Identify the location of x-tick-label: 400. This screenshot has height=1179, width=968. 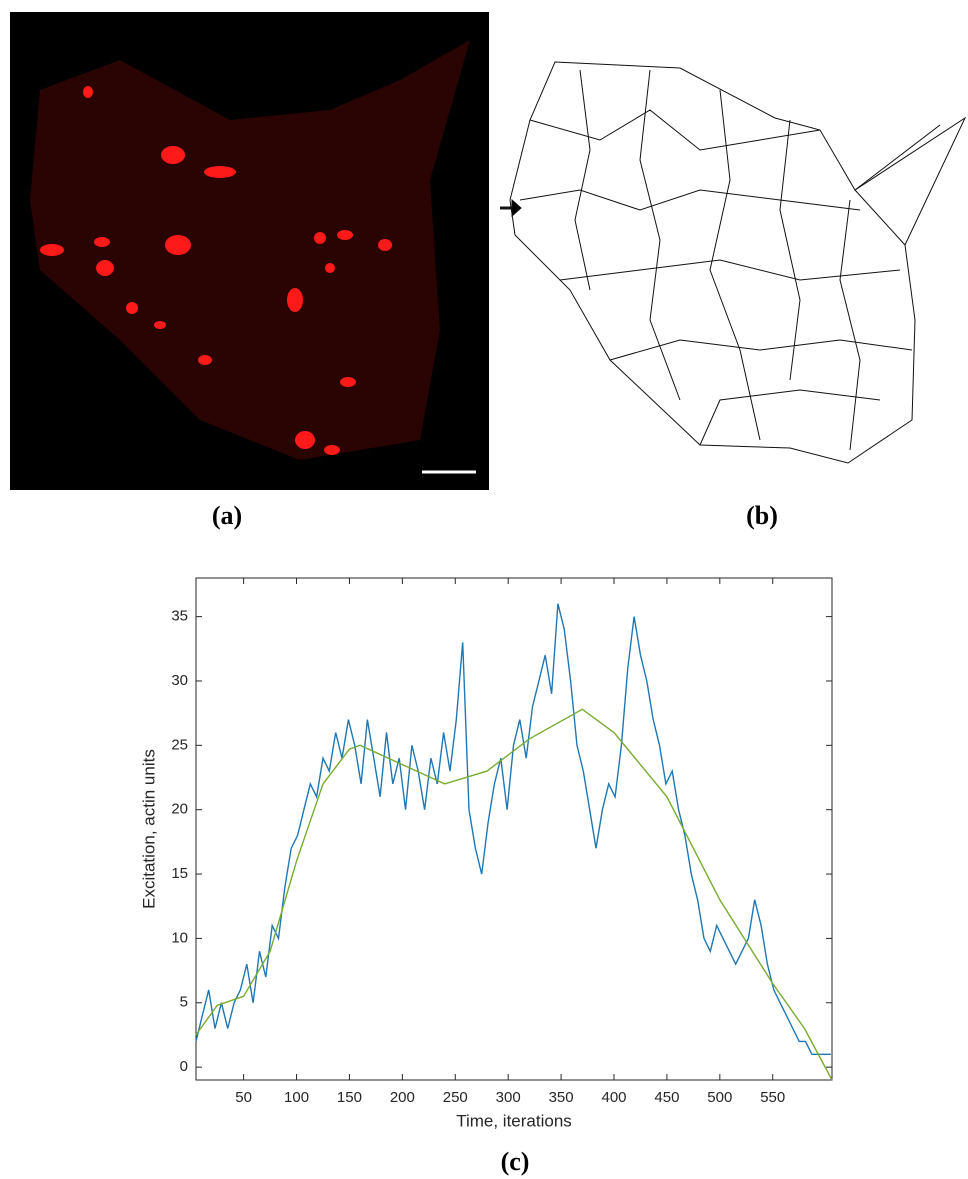
(613, 1097).